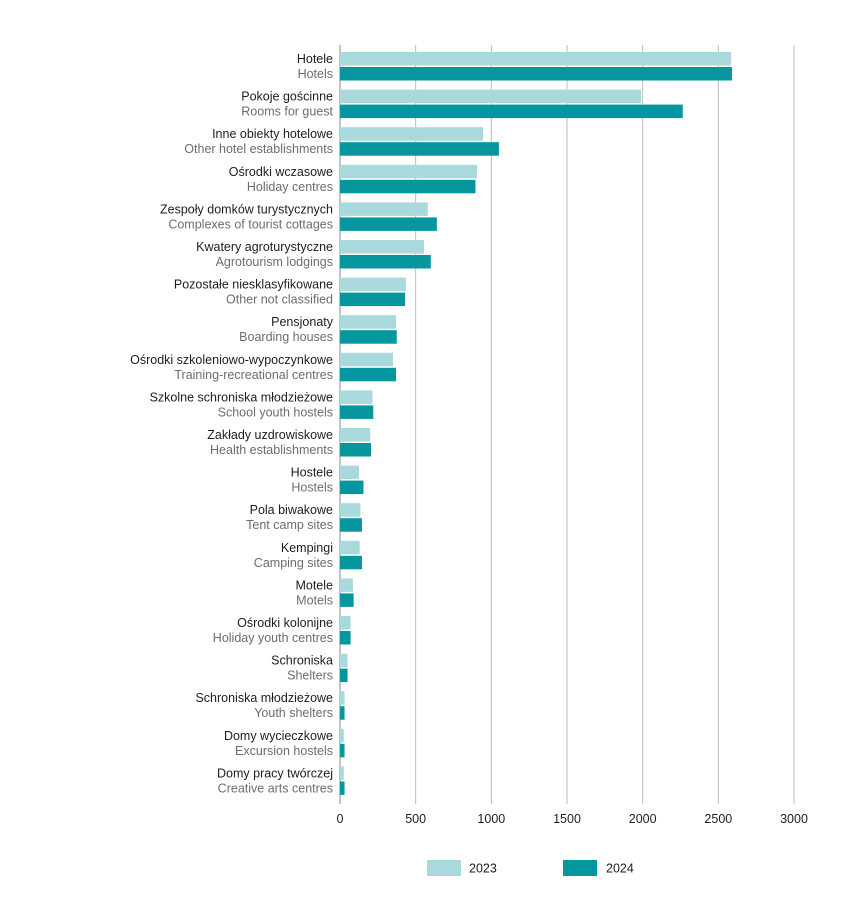 Image resolution: width=863 pixels, height=900 pixels. I want to click on category-label-pl: Pokoje gościnne, so click(287, 97).